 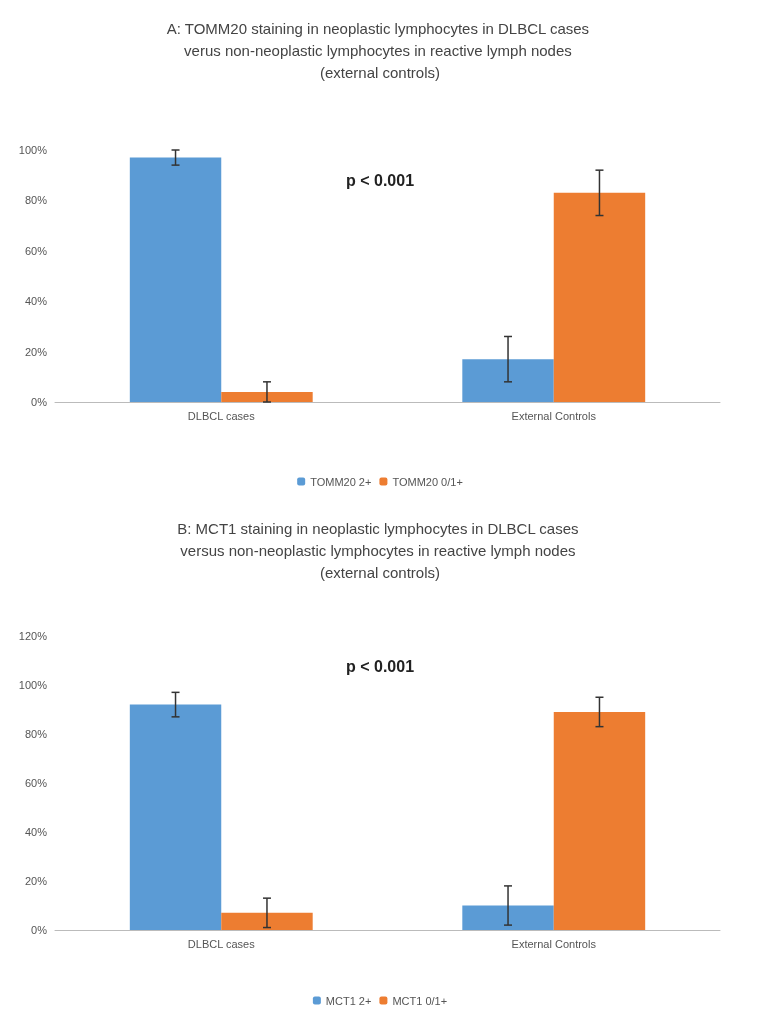 I want to click on legend-label: TOMM20 2+, so click(x=341, y=481).